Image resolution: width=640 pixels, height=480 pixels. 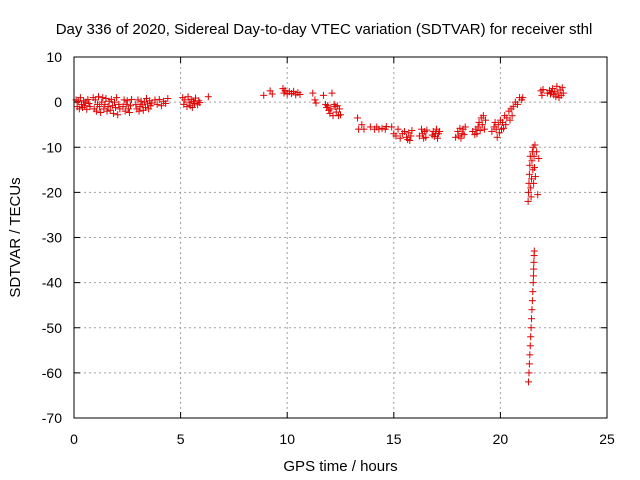 I want to click on y-tick-label: -70, so click(x=52, y=418).